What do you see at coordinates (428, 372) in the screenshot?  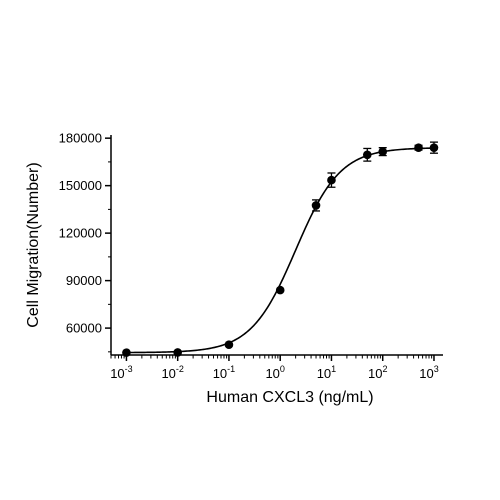 I see `x-tick-label: 10³` at bounding box center [428, 372].